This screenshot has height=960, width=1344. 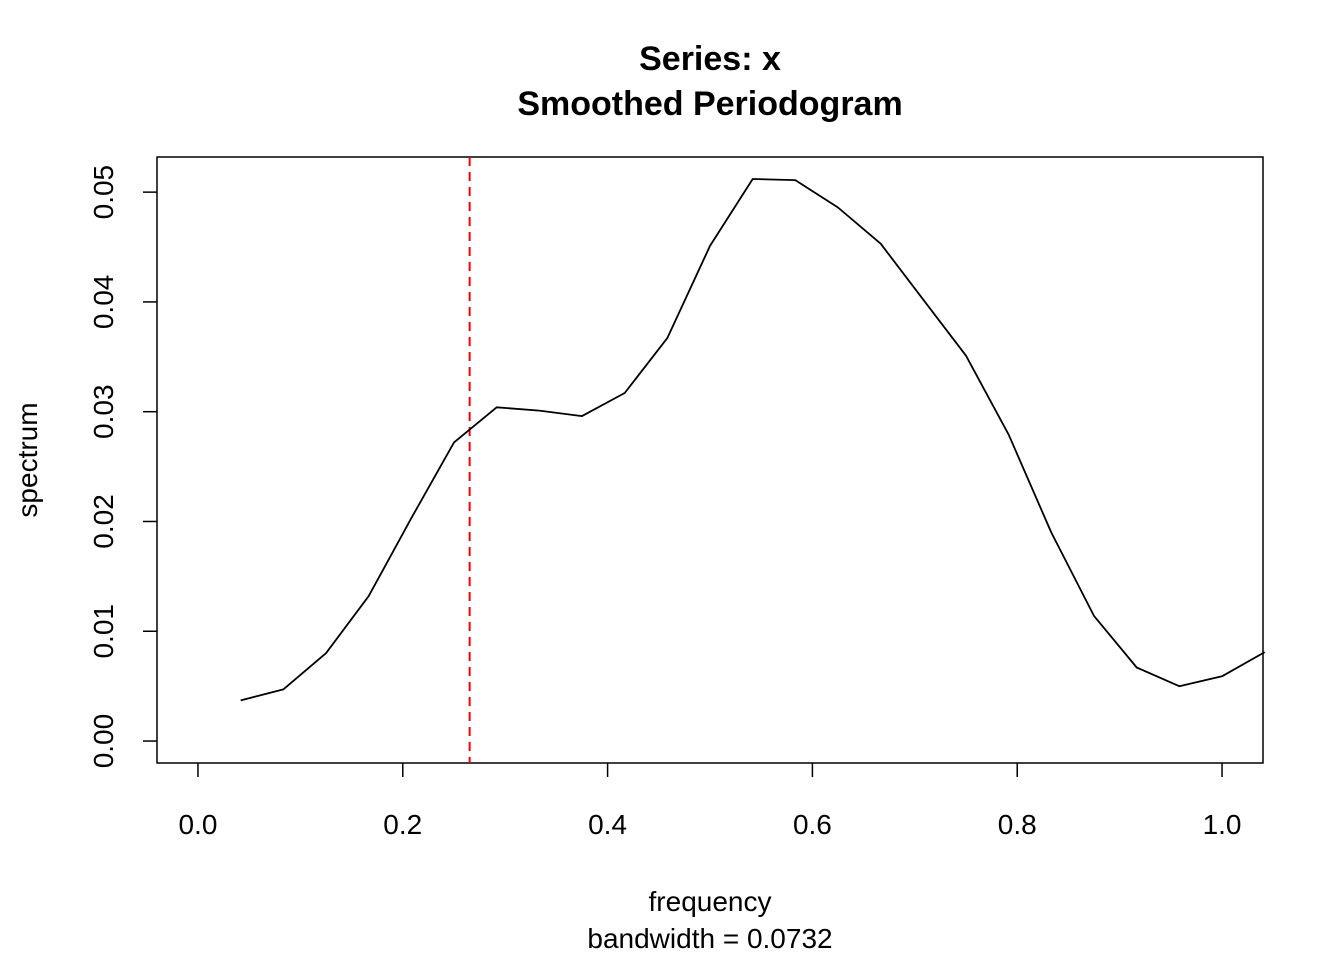 I want to click on bandwidth-label: bandwidth = 0.0732, so click(x=709, y=938).